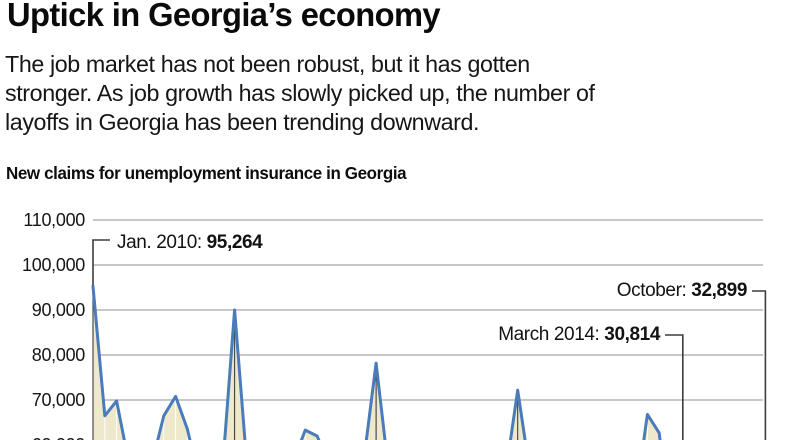 The image size is (790, 440). I want to click on y-axis-label: 80,000, so click(58, 355).